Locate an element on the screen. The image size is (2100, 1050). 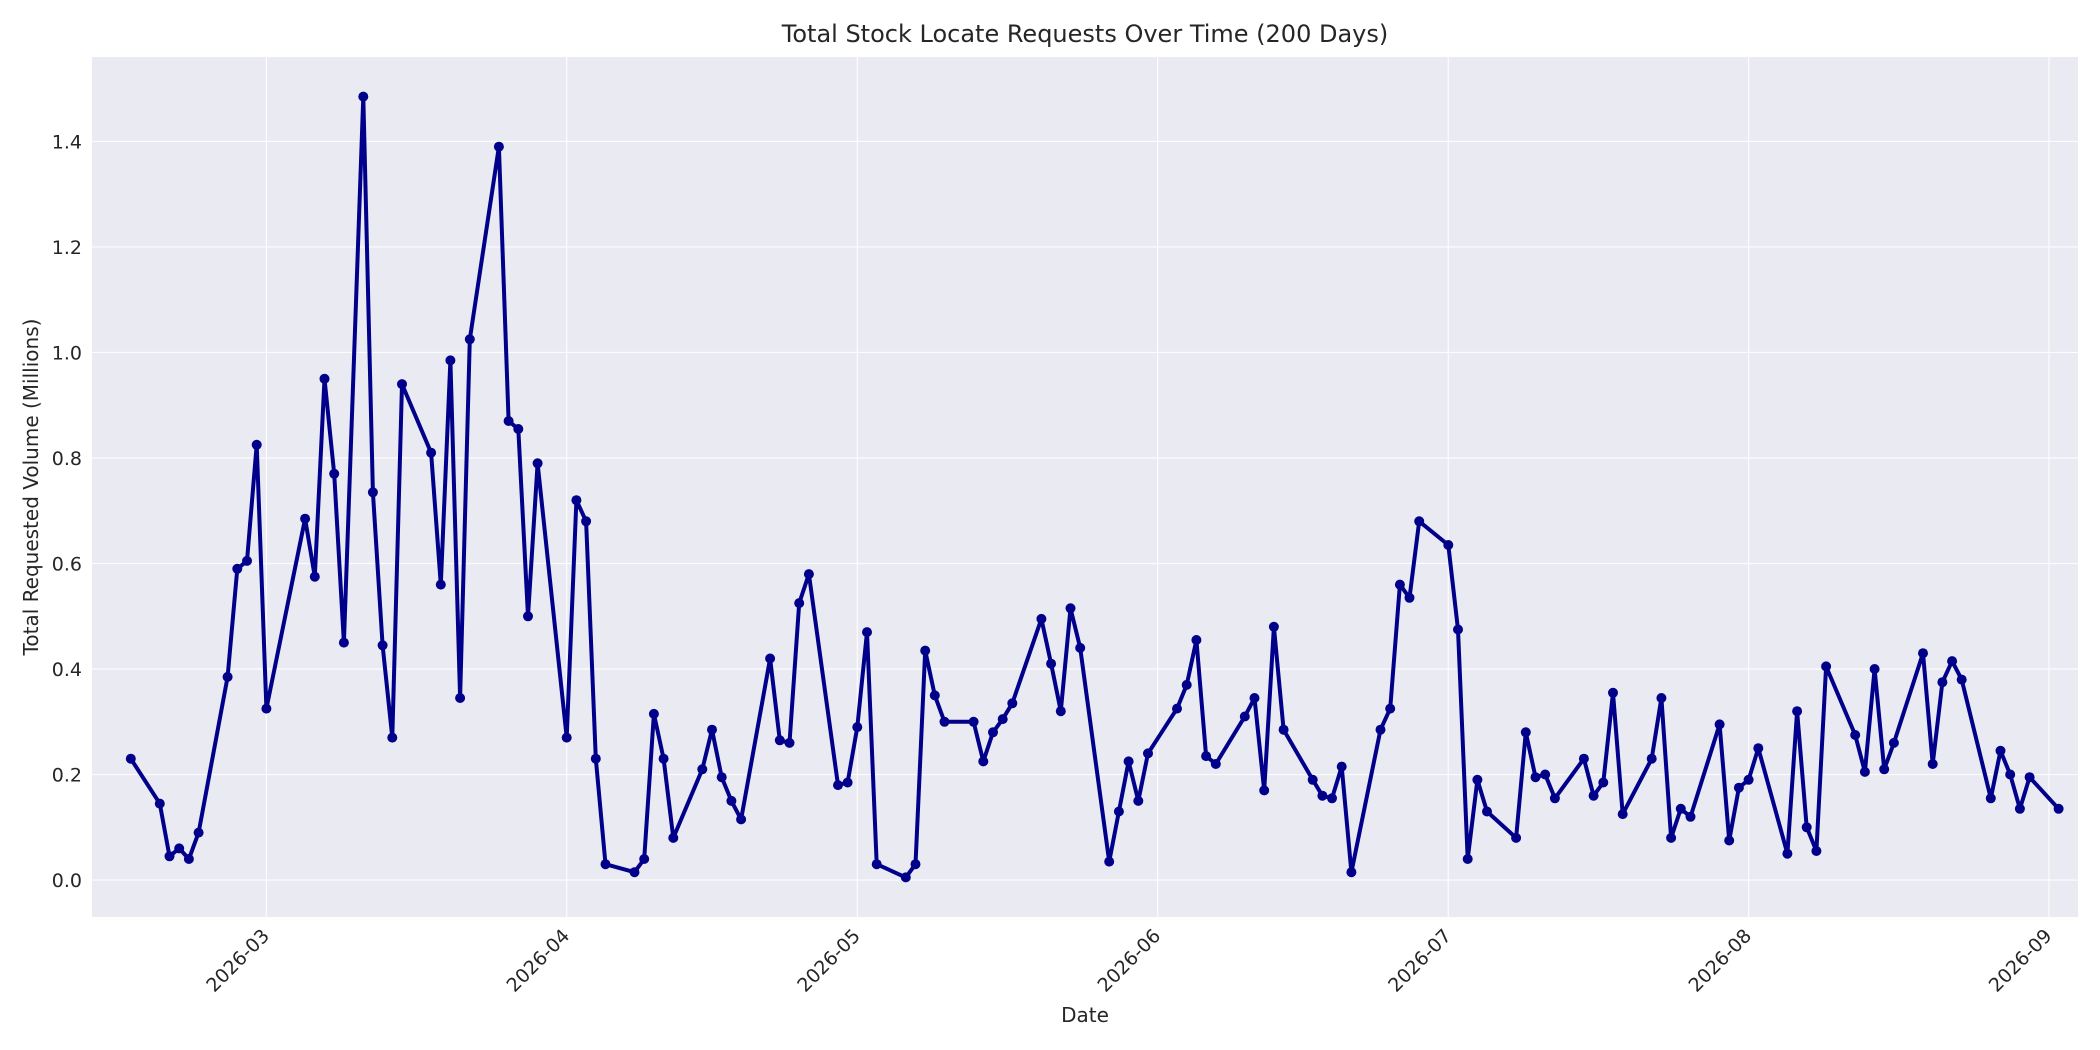
y-tick-label: 0.0 is located at coordinates (67, 881).